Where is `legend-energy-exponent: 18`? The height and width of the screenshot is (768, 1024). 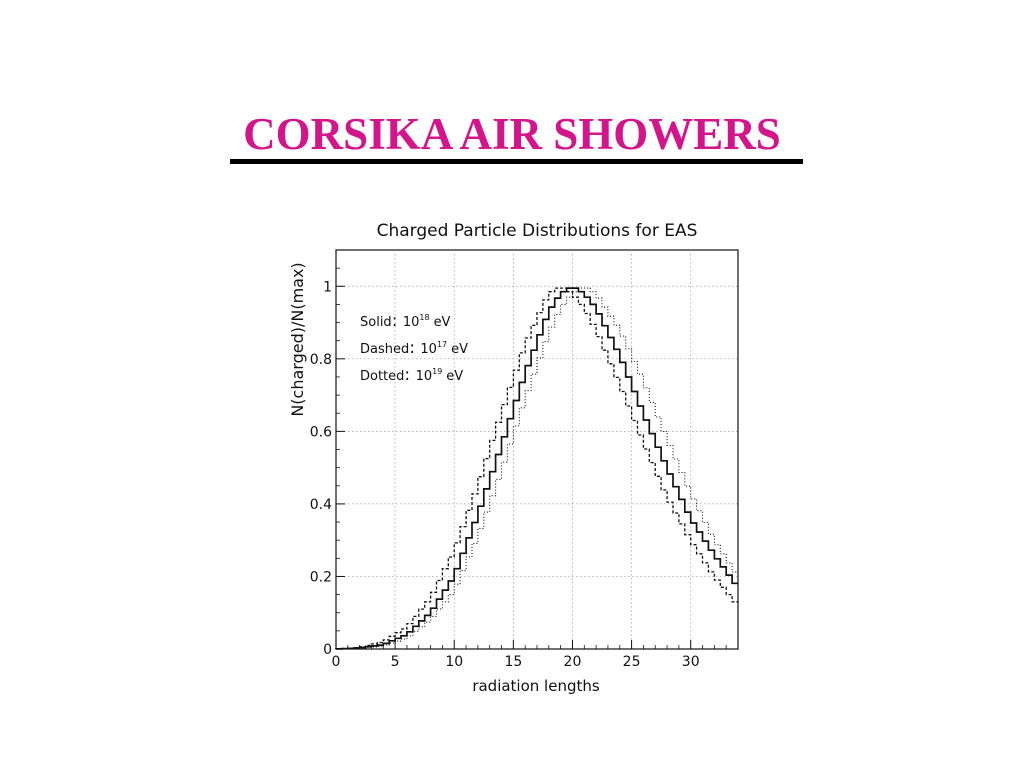
legend-energy-exponent: 18 is located at coordinates (424, 317).